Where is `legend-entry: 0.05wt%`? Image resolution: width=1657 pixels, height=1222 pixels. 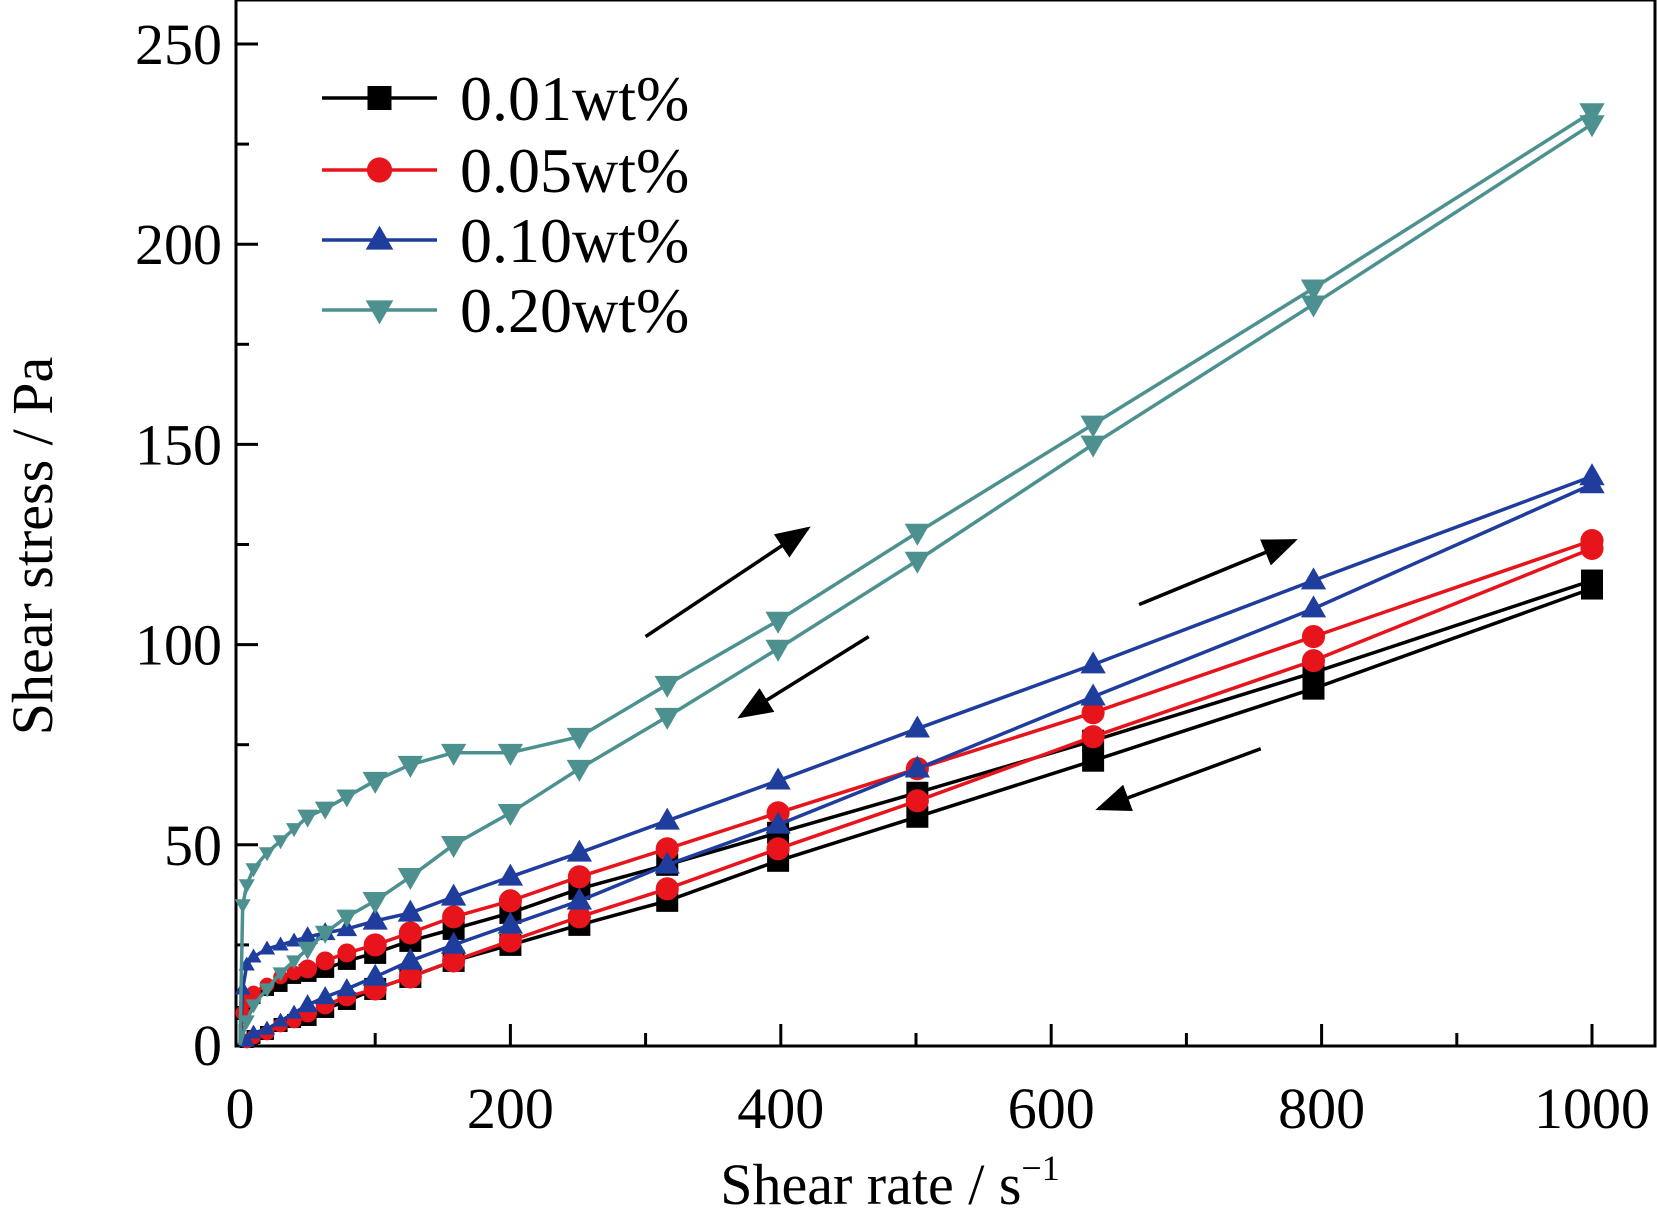
legend-entry: 0.05wt% is located at coordinates (505, 170).